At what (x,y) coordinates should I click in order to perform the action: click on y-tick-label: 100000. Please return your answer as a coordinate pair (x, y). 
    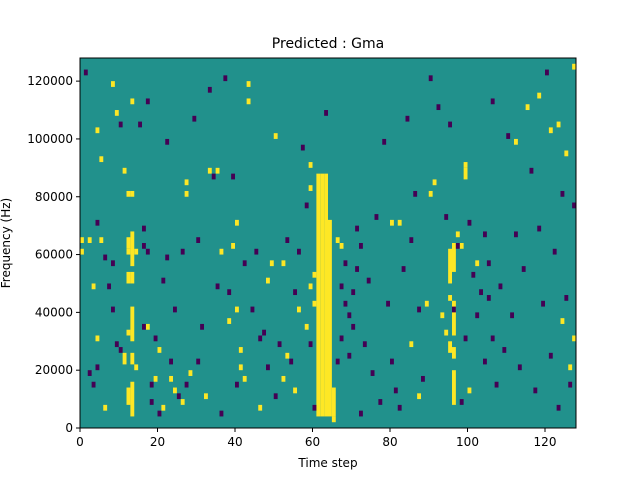
    Looking at the image, I should click on (50, 139).